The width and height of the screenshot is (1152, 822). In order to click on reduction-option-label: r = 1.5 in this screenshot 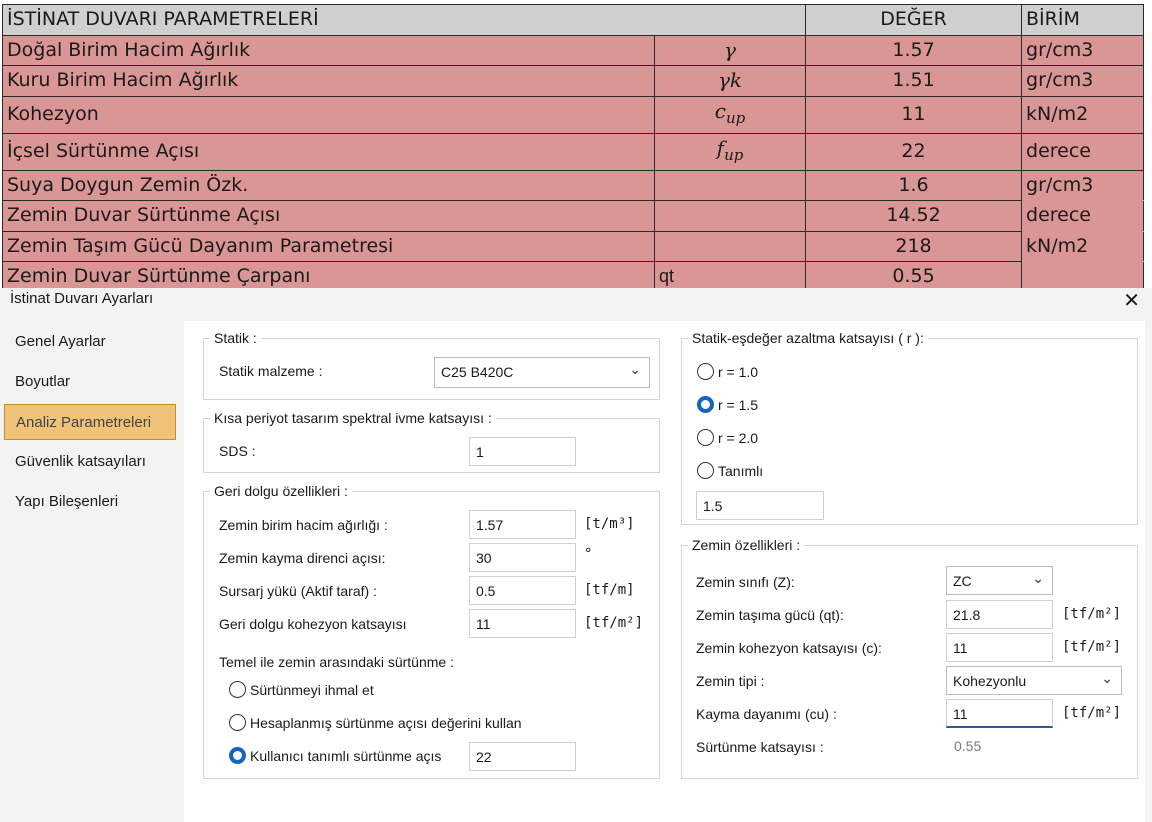, I will do `click(738, 404)`.